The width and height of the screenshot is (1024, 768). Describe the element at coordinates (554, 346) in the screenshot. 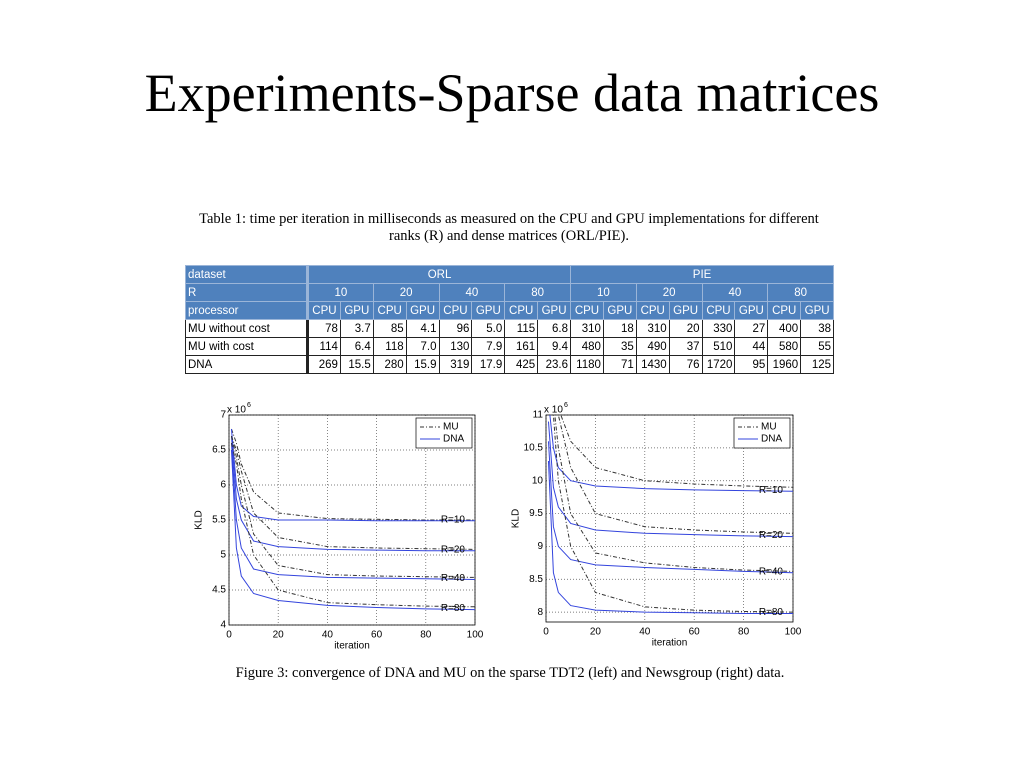

I see `table-cell: 9.4` at that location.